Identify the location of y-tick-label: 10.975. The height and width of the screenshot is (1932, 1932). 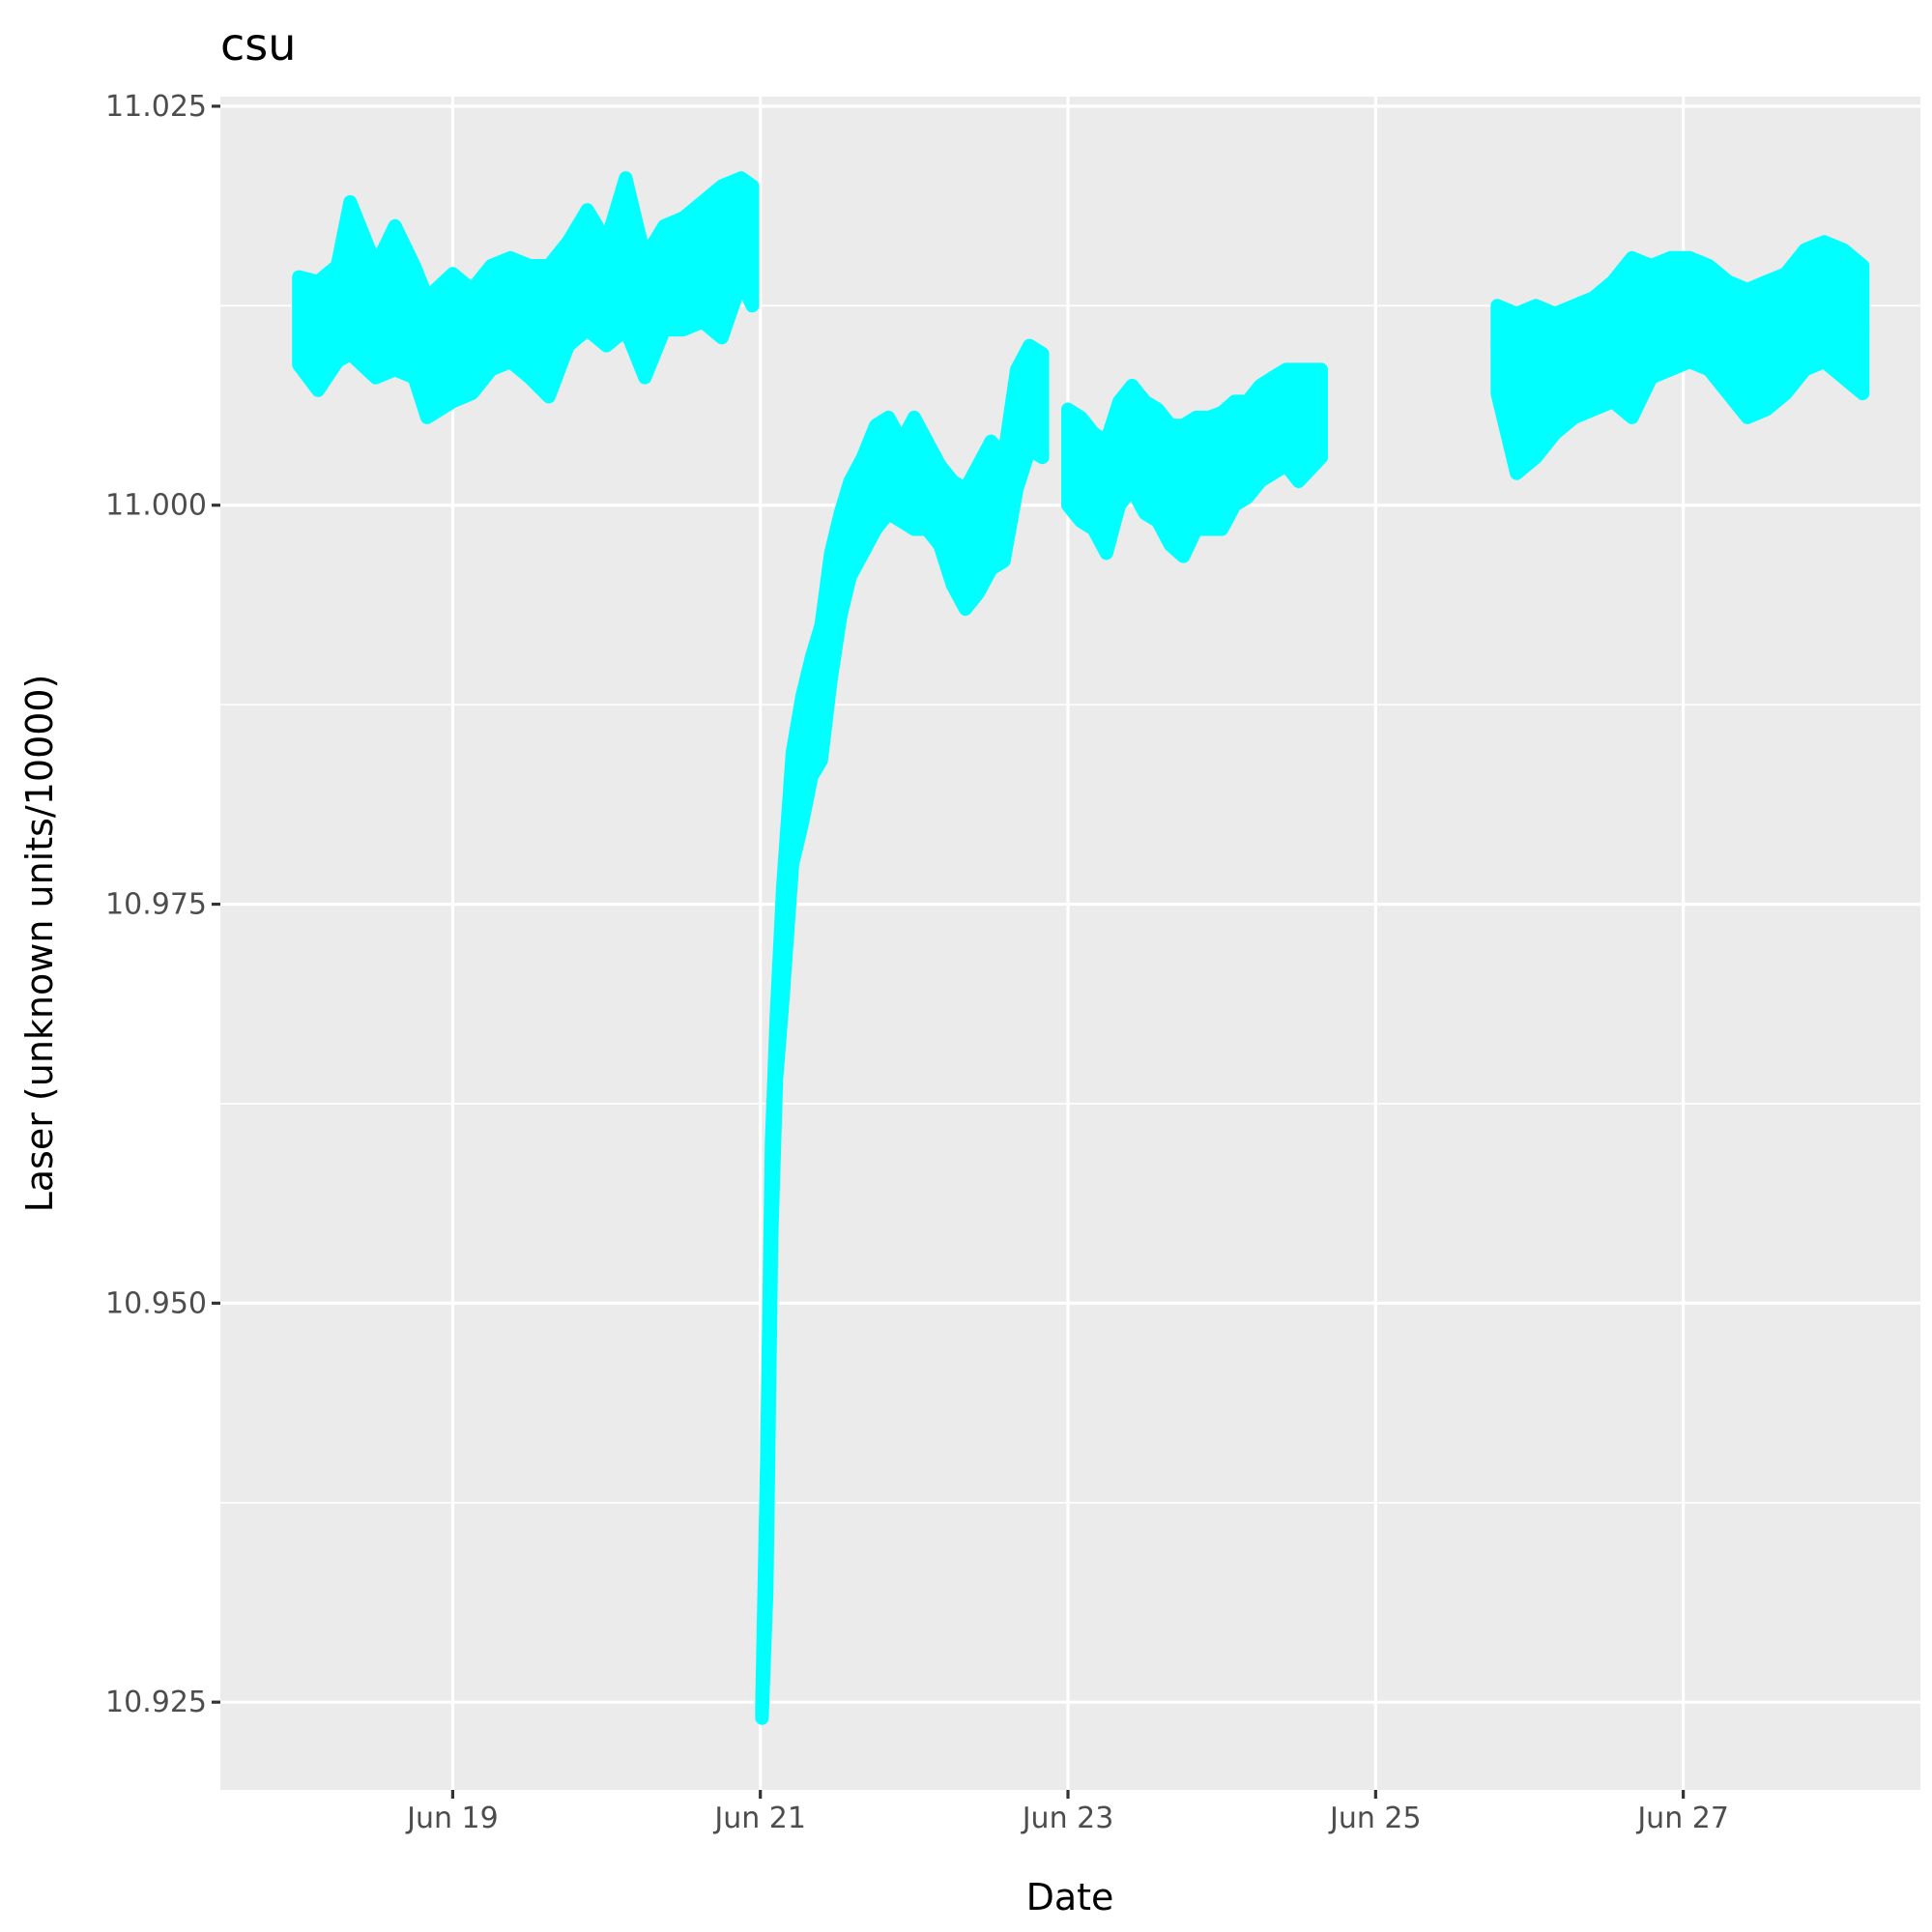
(156, 905).